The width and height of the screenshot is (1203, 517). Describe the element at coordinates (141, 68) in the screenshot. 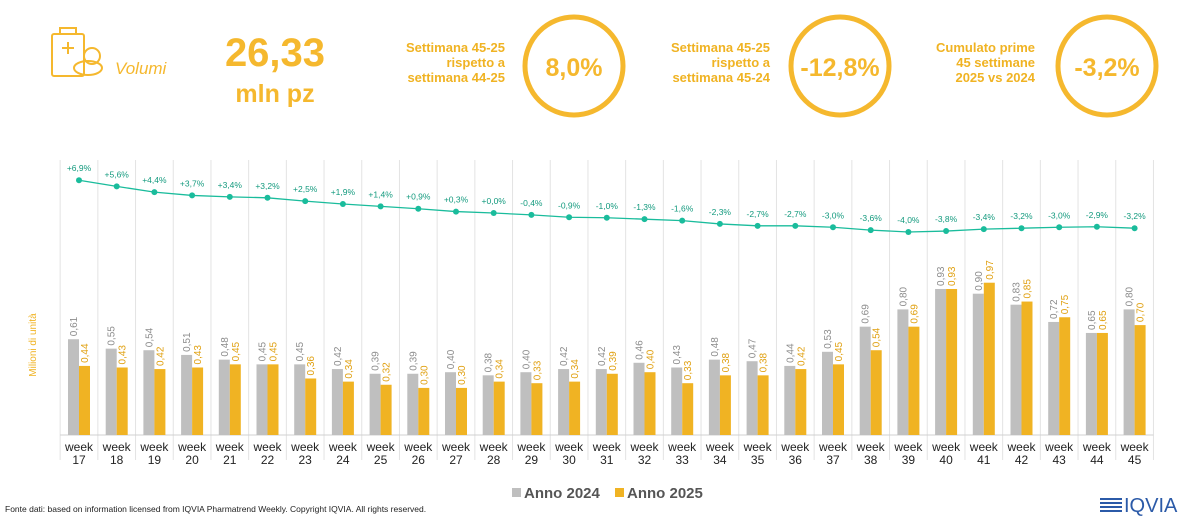

I see `header-label: Volumi` at that location.